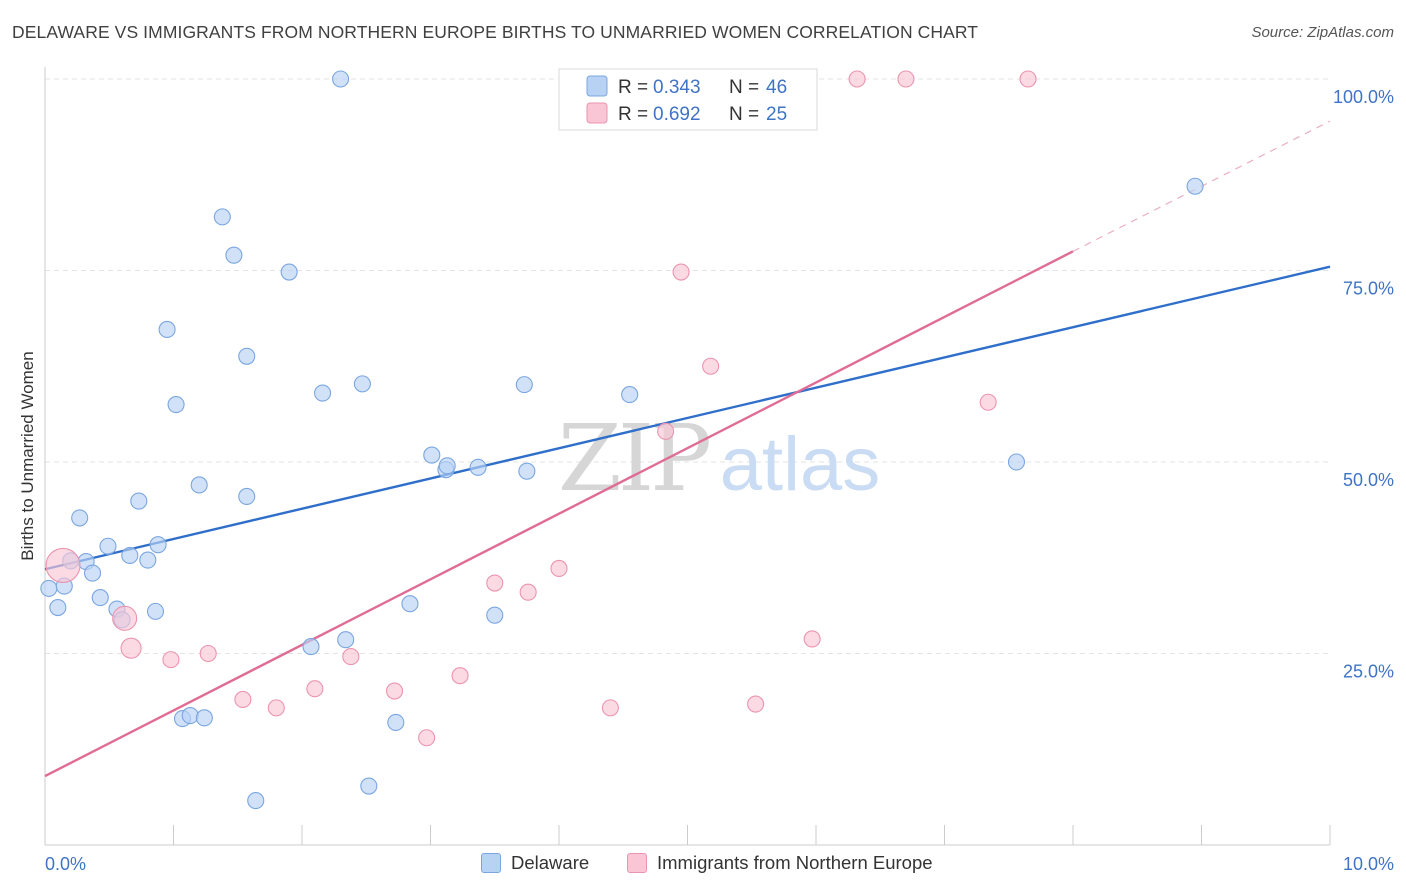 The height and width of the screenshot is (892, 1406). Describe the element at coordinates (633, 458) in the screenshot. I see `watermark-zip: ZIP` at that location.